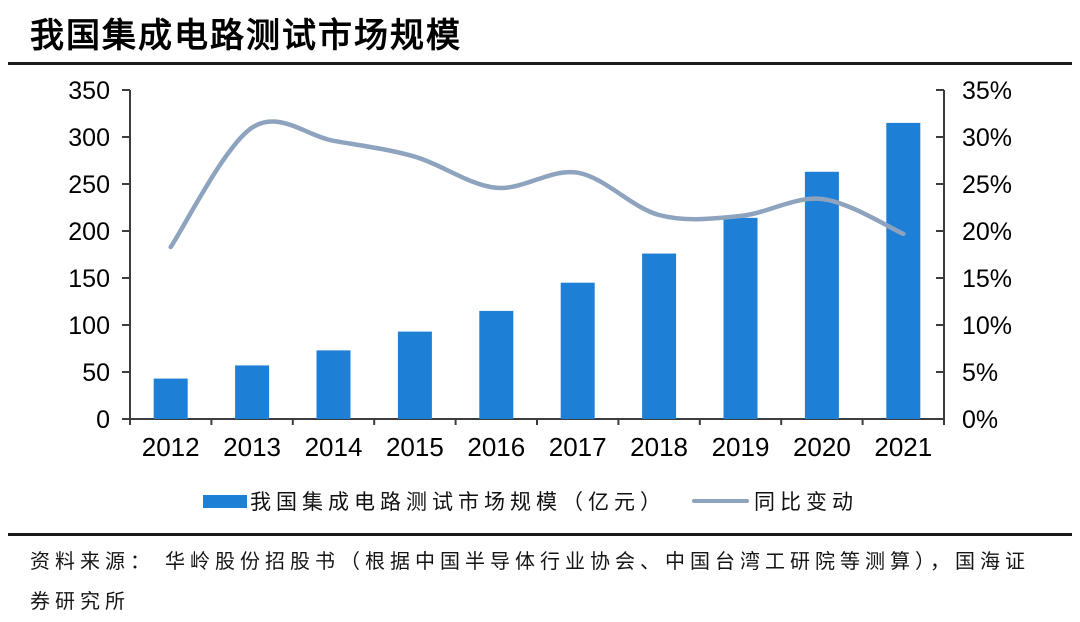 The height and width of the screenshot is (622, 1080). What do you see at coordinates (252, 447) in the screenshot?
I see `x-axis-year-label: 2013` at bounding box center [252, 447].